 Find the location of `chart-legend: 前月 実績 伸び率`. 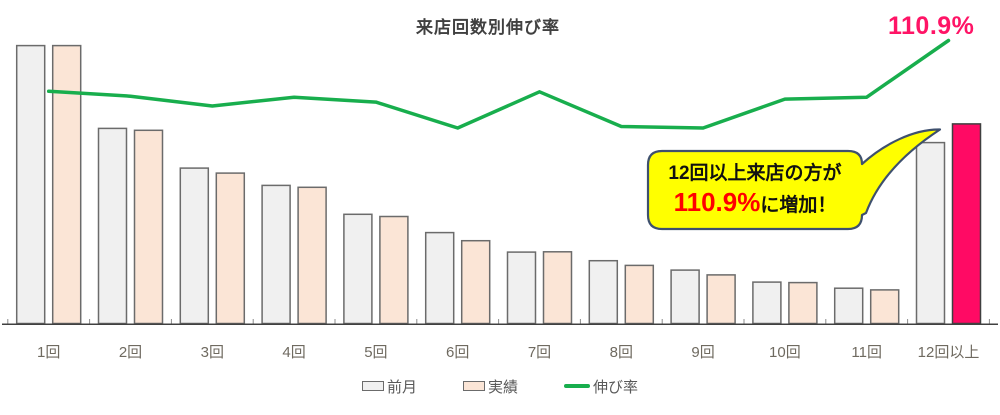

chart-legend: 前月 実績 伸び率 is located at coordinates (500, 386).